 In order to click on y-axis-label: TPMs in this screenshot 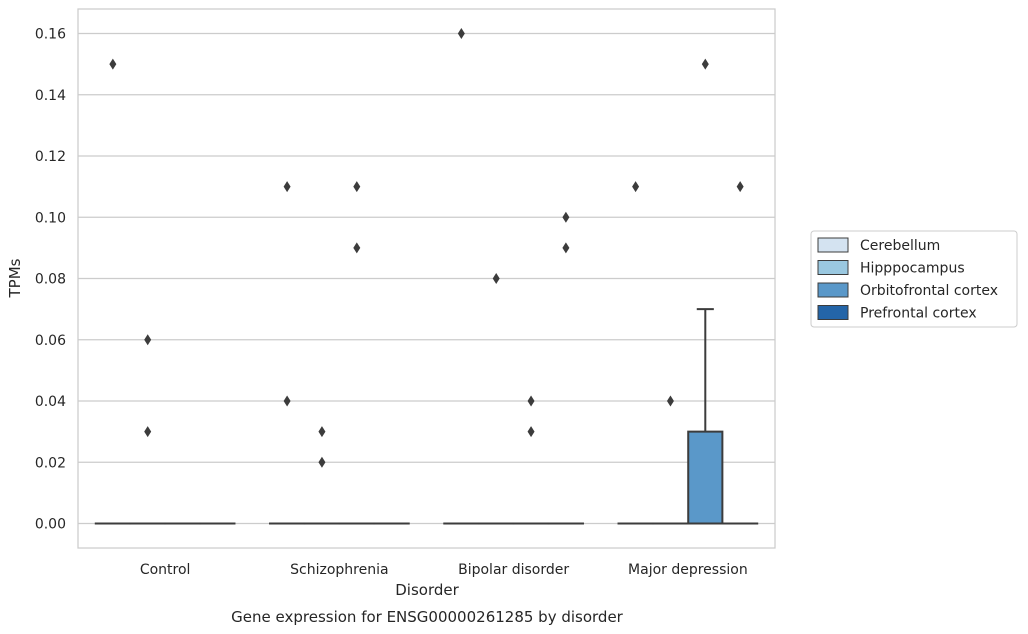, I will do `click(15, 278)`.